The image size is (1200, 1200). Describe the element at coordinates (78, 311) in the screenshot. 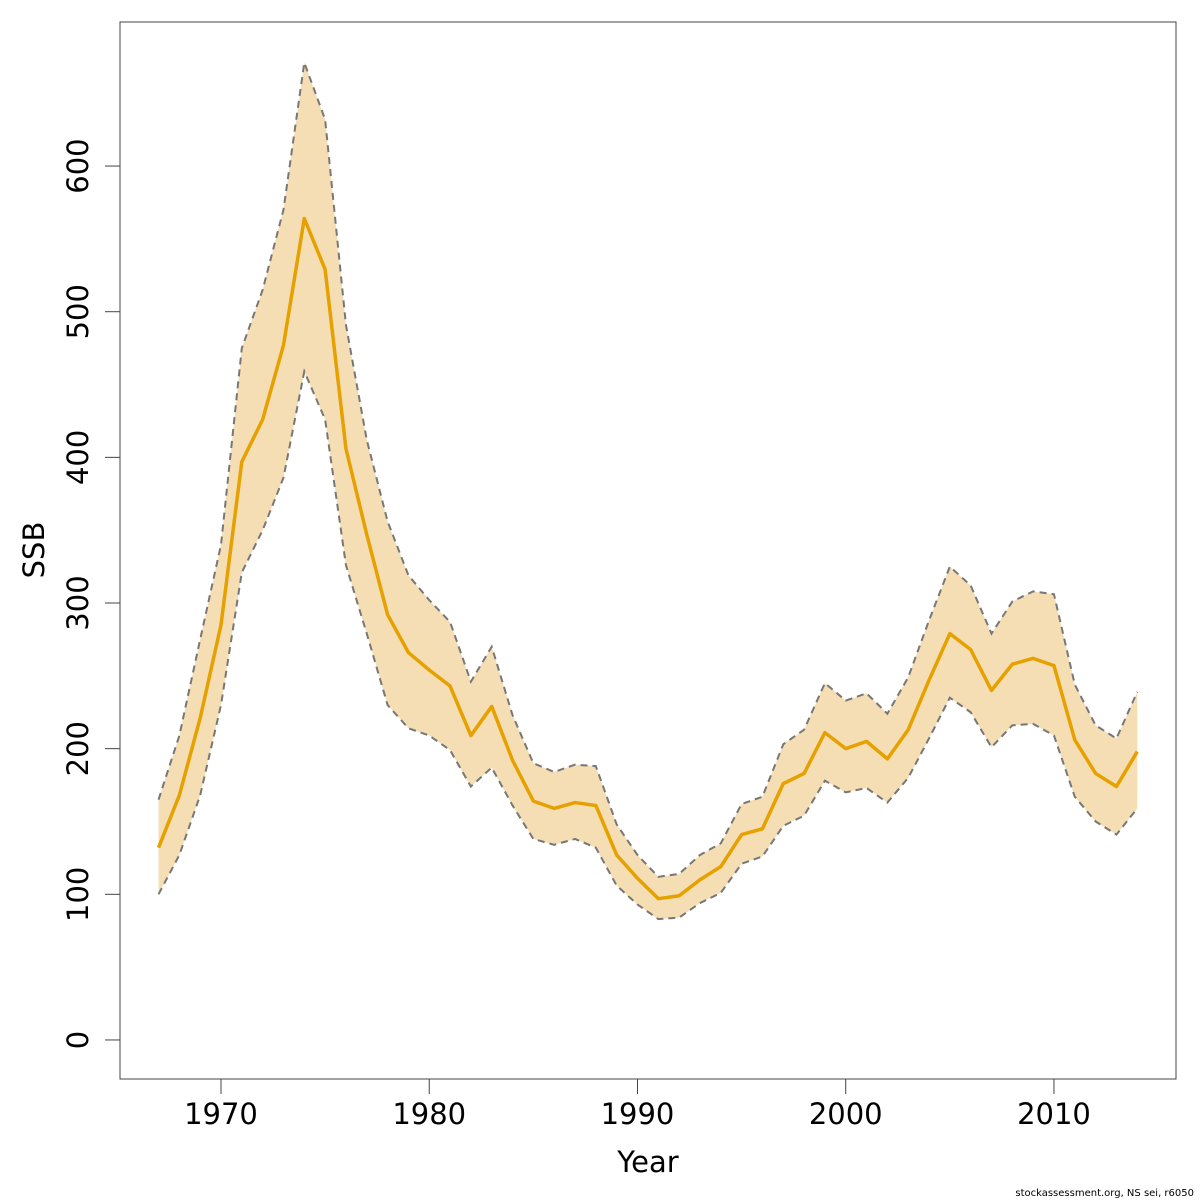

I see `y-tick-label: 500` at that location.